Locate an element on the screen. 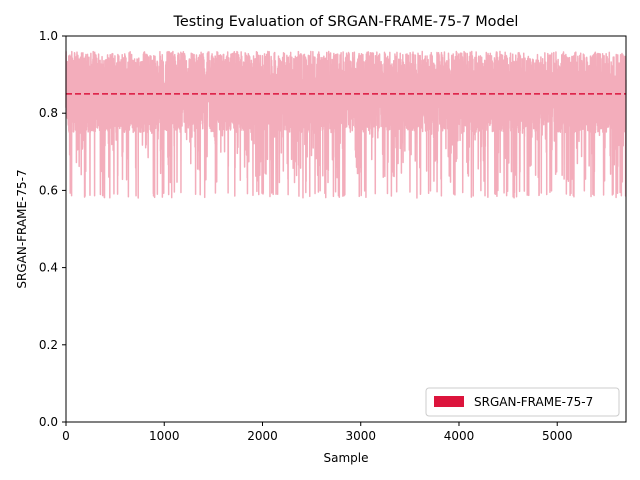  y-tick-label: 0.0 is located at coordinates (48, 422).